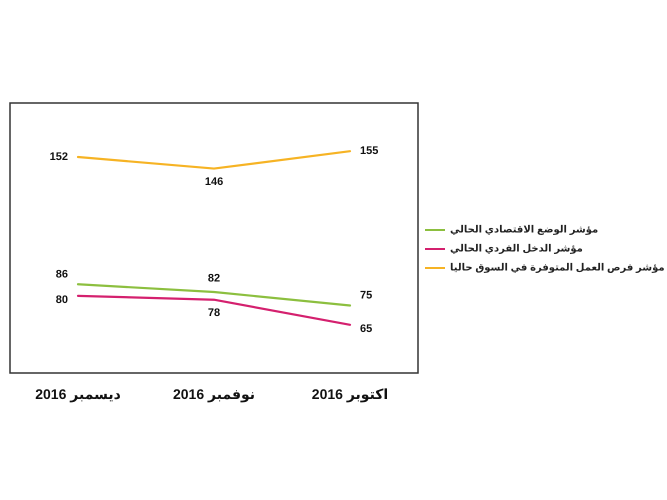 Image resolution: width=667 pixels, height=500 pixels. What do you see at coordinates (366, 328) in the screenshot?
I see `data-label: 65` at bounding box center [366, 328].